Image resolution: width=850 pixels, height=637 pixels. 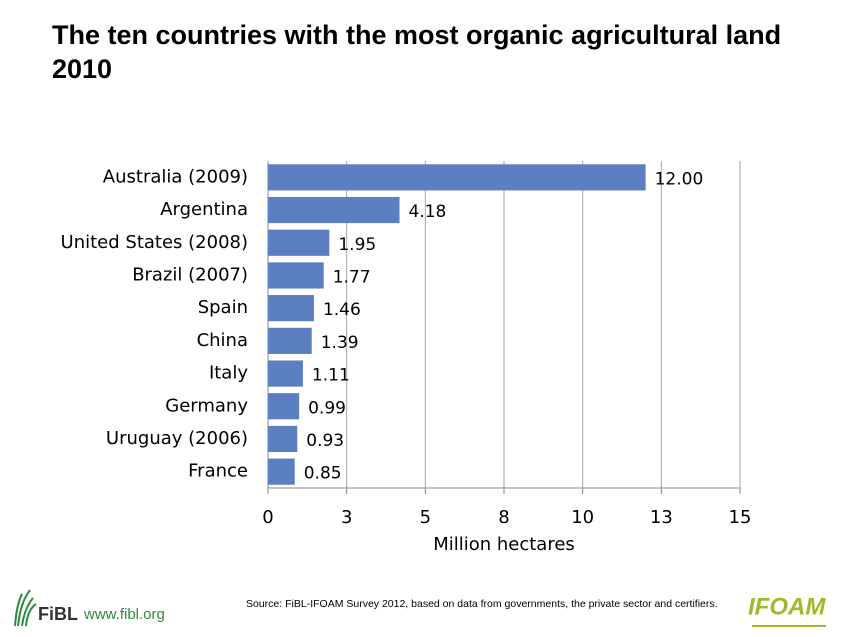 I want to click on data-label: 1.39, so click(x=340, y=343).